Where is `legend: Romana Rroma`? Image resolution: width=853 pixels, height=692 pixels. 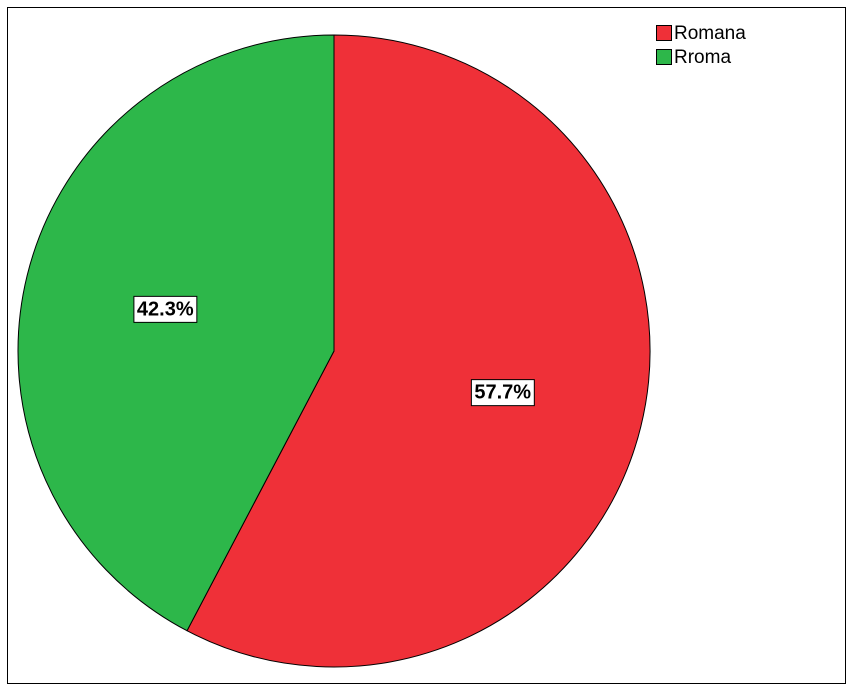
legend: Romana Rroma is located at coordinates (701, 45).